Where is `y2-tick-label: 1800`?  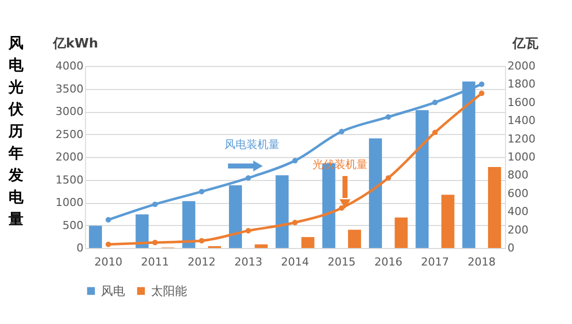 y2-tick-label: 1800 is located at coordinates (522, 84).